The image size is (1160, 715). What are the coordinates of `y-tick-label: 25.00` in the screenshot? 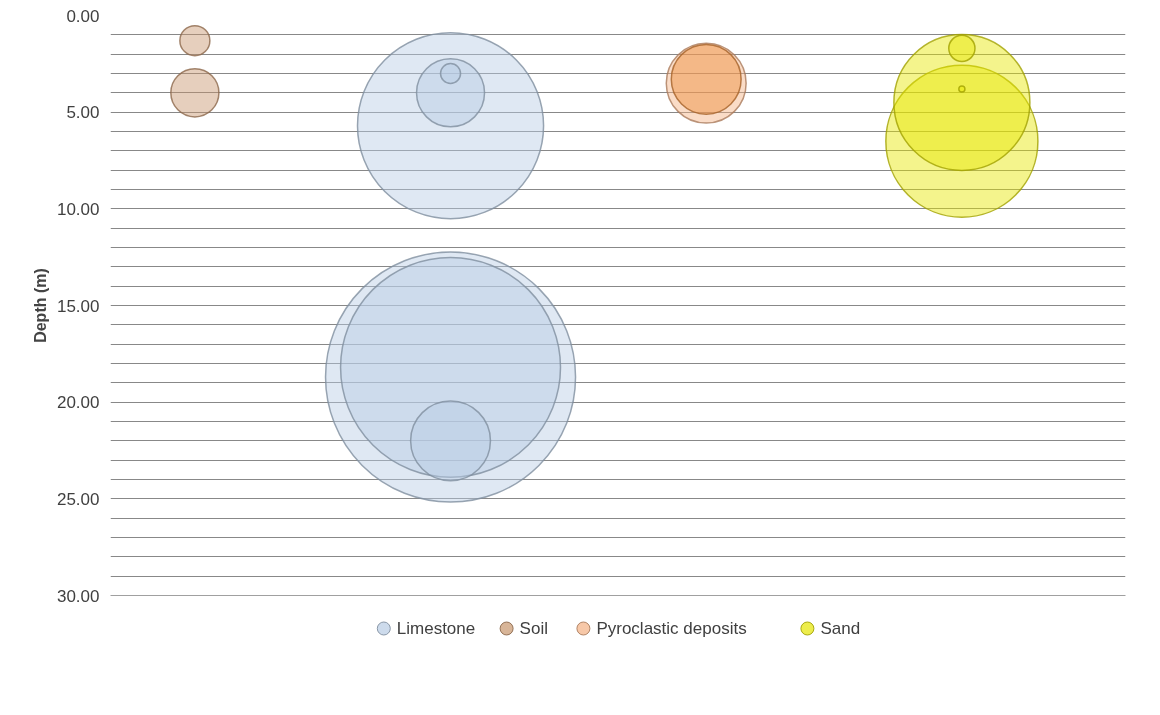 It's located at (78, 499).